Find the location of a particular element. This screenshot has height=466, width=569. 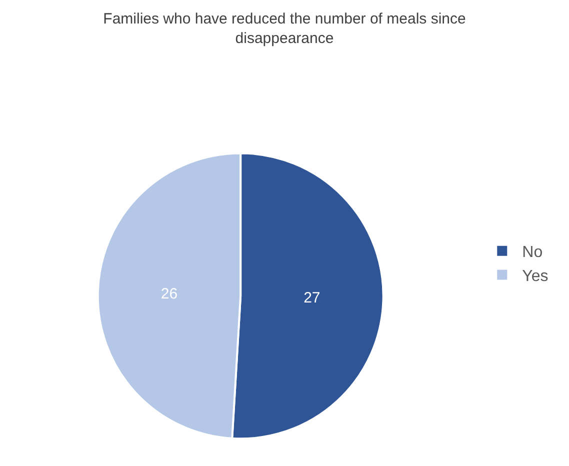

data-label: 26 is located at coordinates (169, 293).